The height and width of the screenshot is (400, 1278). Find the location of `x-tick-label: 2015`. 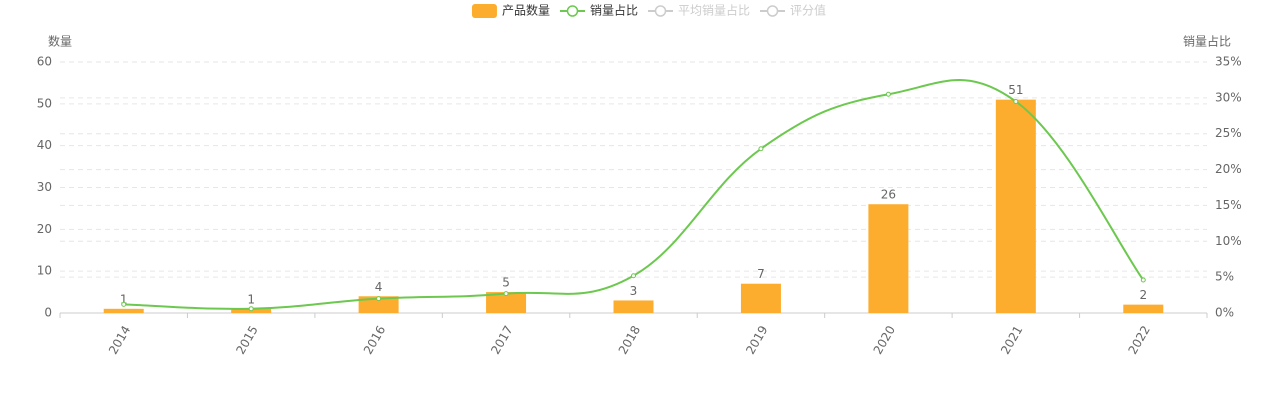

x-tick-label: 2015 is located at coordinates (246, 339).